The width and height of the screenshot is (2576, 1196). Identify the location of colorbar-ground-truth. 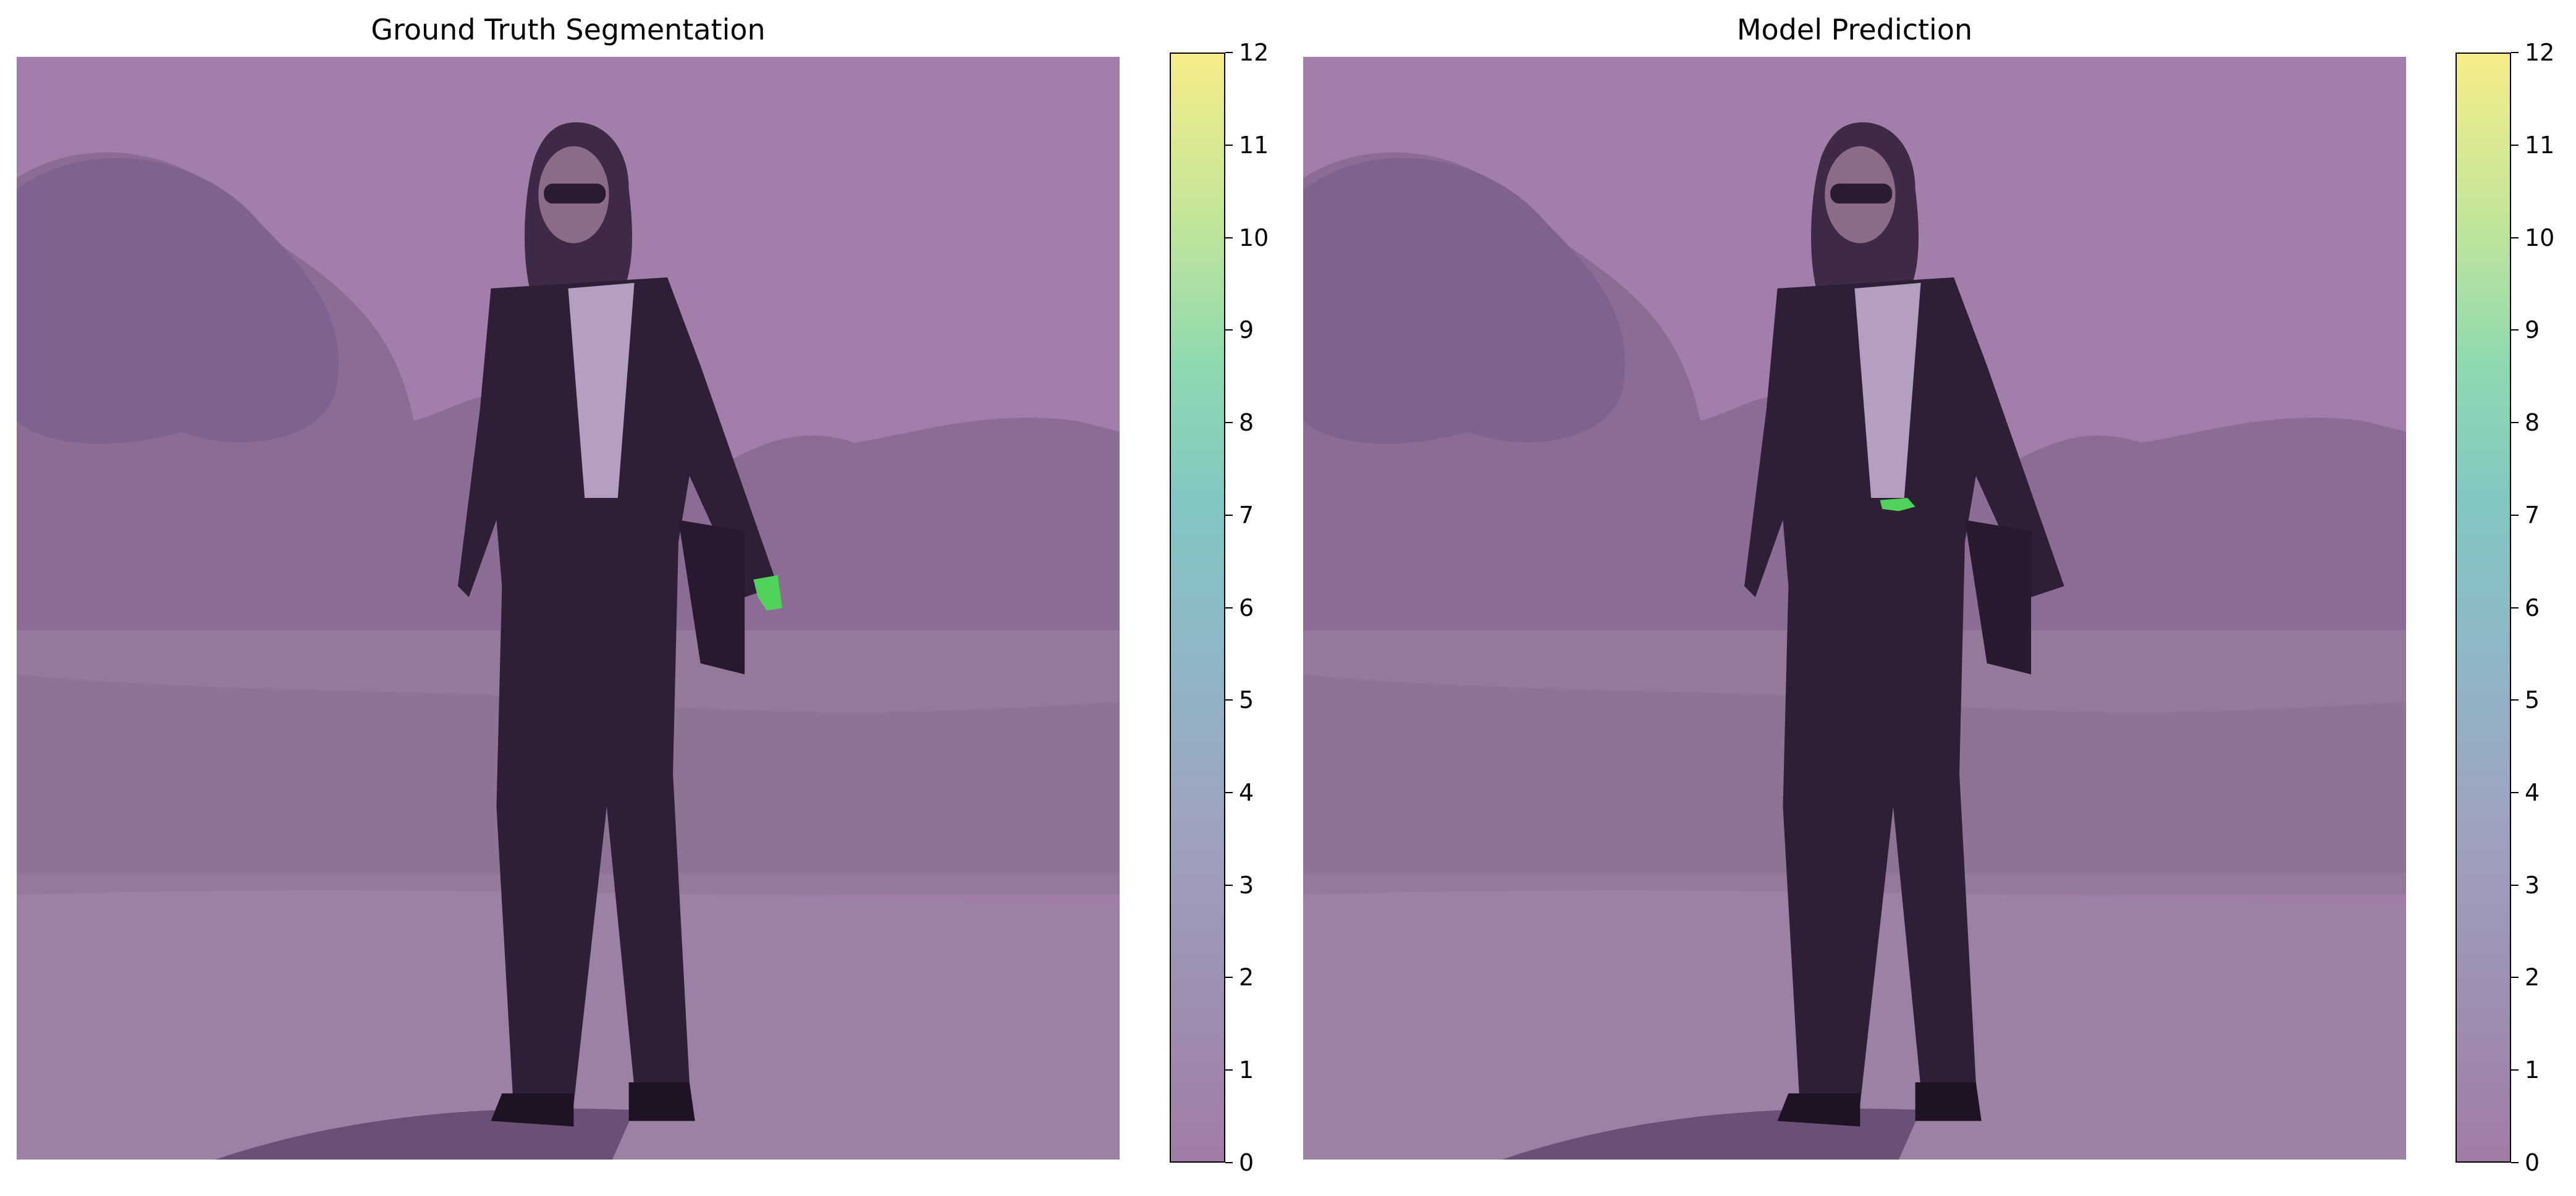
(1197, 608).